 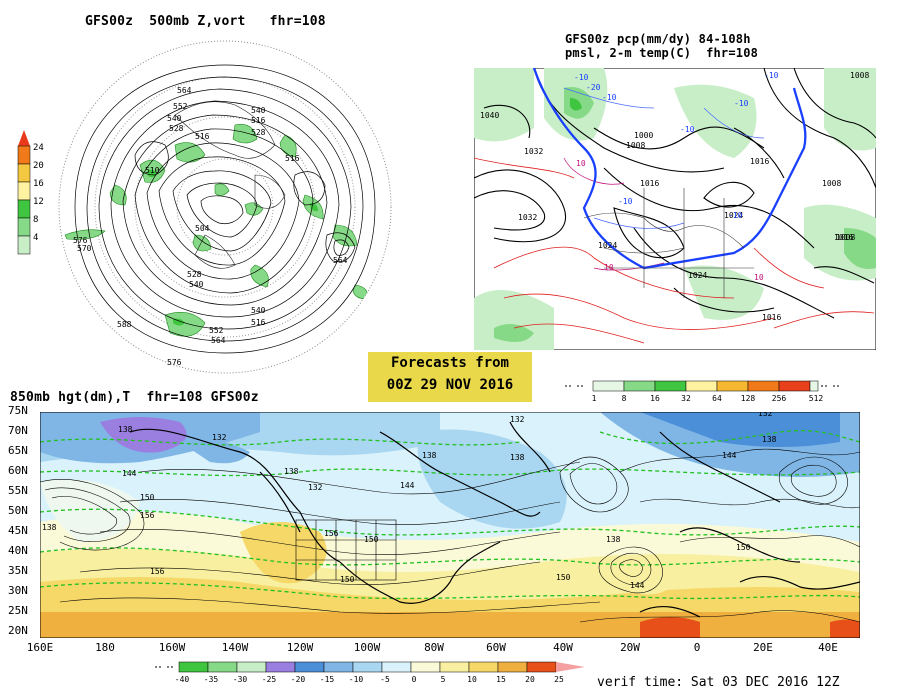 I want to click on precip-cb-tick: 32, so click(x=686, y=398).